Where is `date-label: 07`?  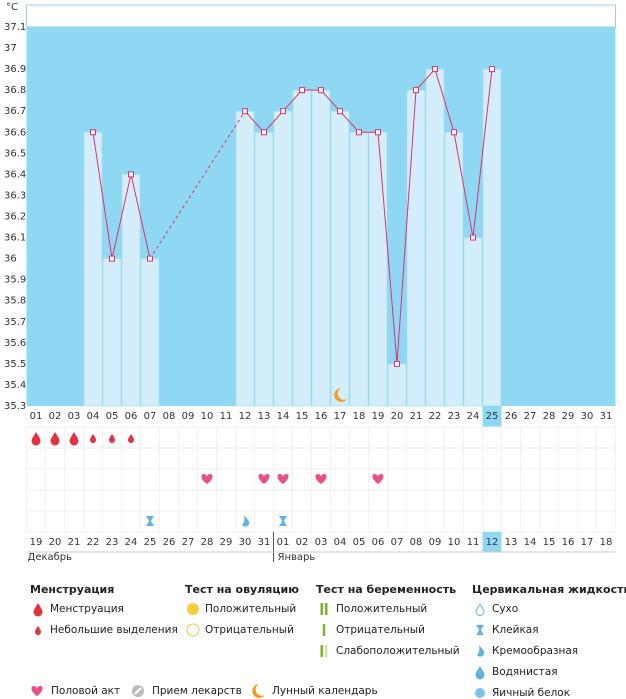
date-label: 07 is located at coordinates (397, 542).